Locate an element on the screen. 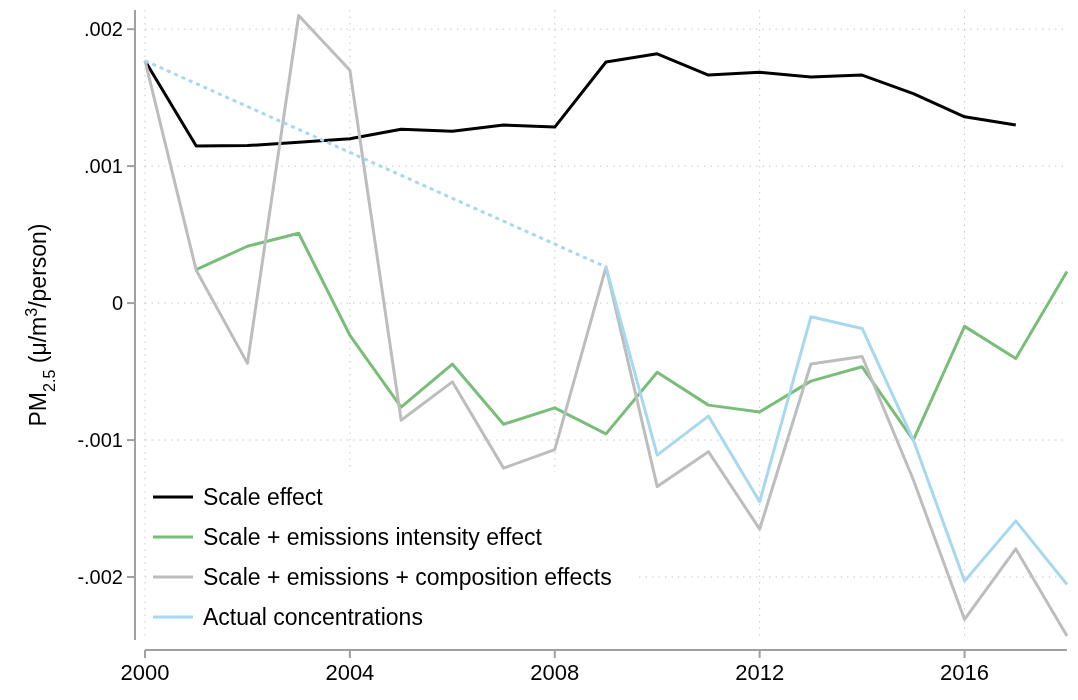 The width and height of the screenshot is (1078, 700). y-tick-label: .002 is located at coordinates (103, 29).